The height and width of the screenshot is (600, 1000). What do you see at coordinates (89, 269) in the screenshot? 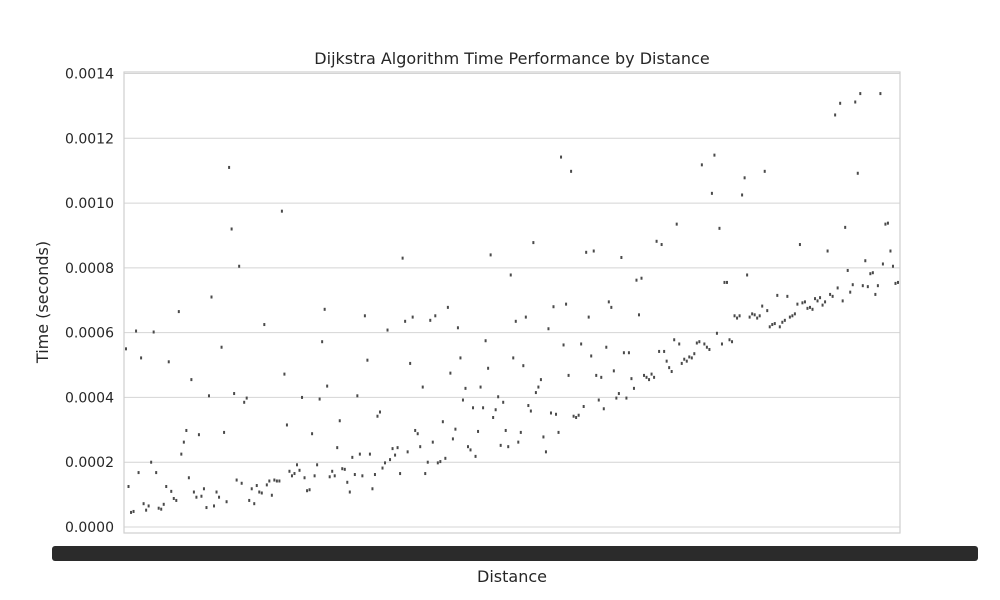
I see `y-tick-label: 0.0008` at bounding box center [89, 269].